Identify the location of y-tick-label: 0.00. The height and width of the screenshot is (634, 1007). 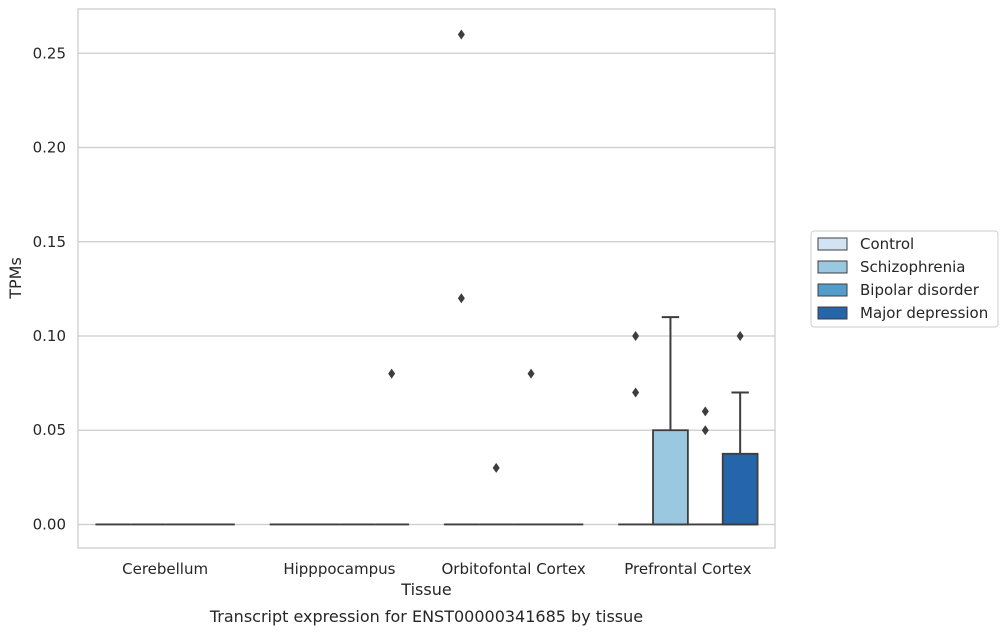
(49, 524).